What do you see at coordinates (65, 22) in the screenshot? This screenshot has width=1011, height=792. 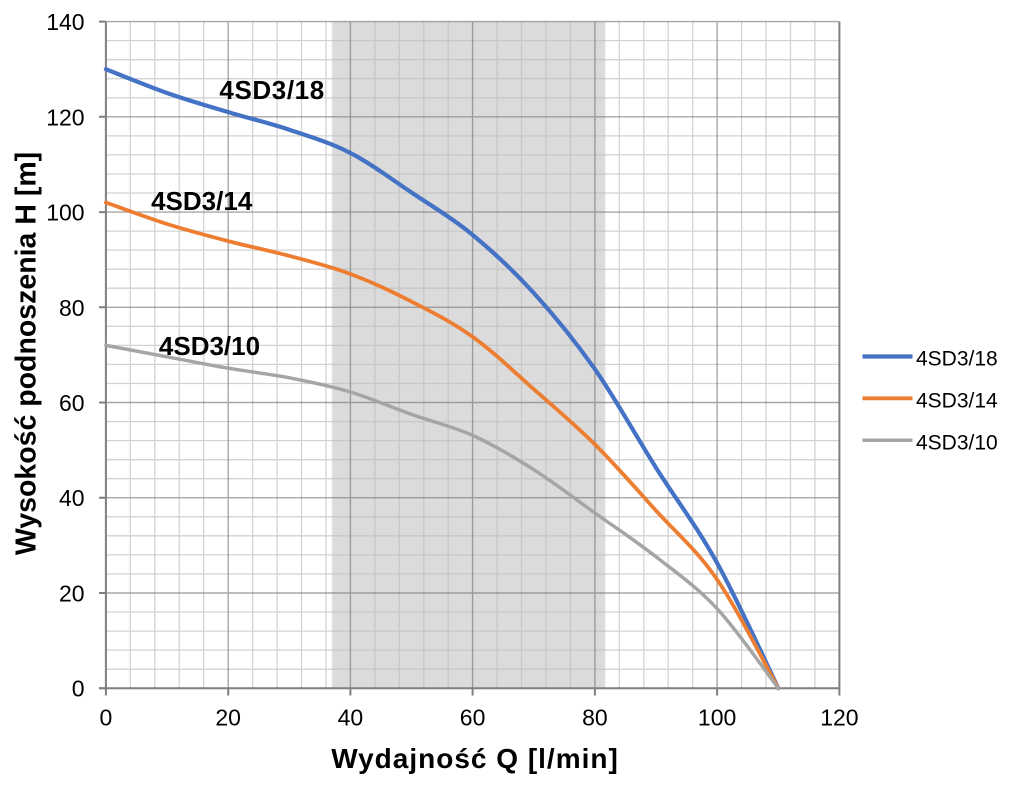 I see `svg-text: 140` at bounding box center [65, 22].